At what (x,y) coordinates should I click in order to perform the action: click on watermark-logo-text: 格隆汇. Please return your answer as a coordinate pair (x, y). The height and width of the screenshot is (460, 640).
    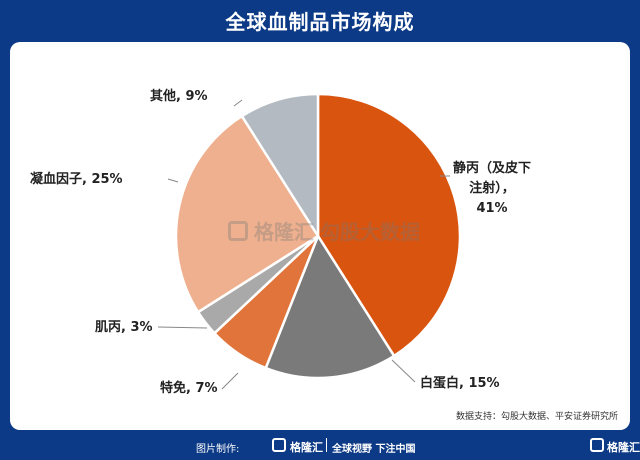
    Looking at the image, I should click on (284, 232).